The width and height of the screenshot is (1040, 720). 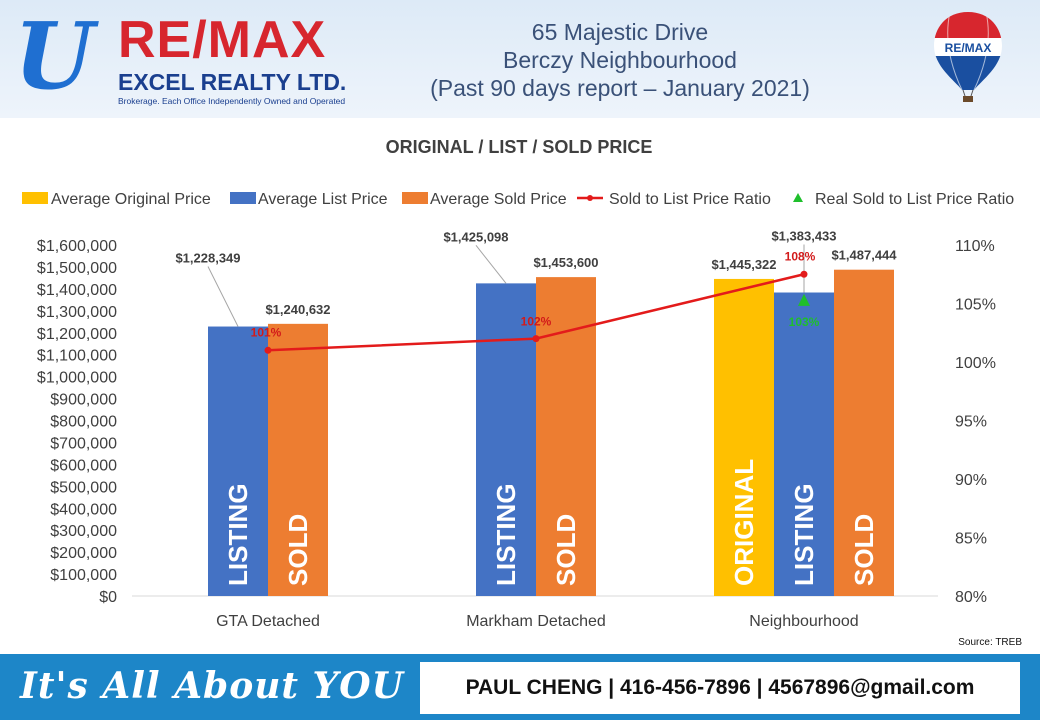 I want to click on report-title-line: 65 Majestic Drive, so click(x=620, y=32).